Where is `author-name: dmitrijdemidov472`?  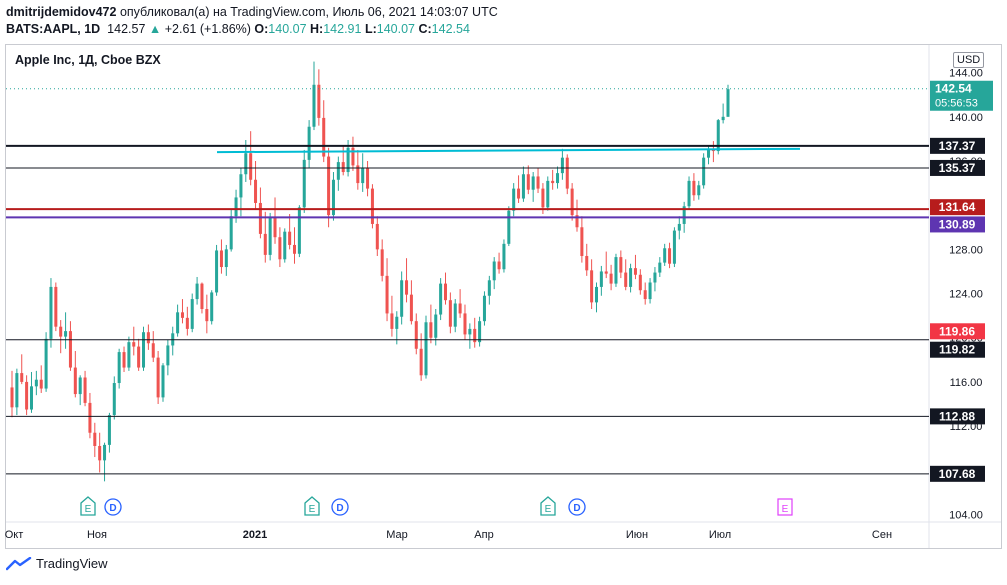 author-name: dmitrijdemidov472 is located at coordinates (61, 12).